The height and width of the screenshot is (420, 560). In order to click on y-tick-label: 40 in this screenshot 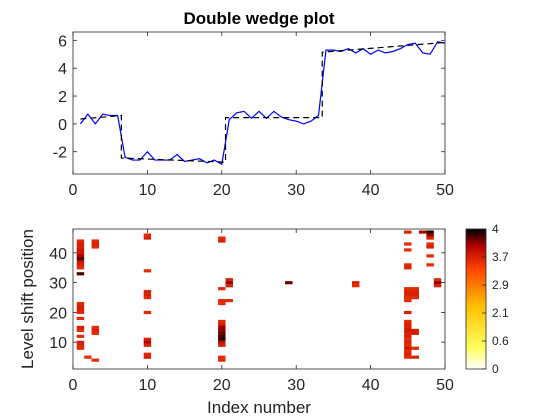, I will do `click(58, 254)`.